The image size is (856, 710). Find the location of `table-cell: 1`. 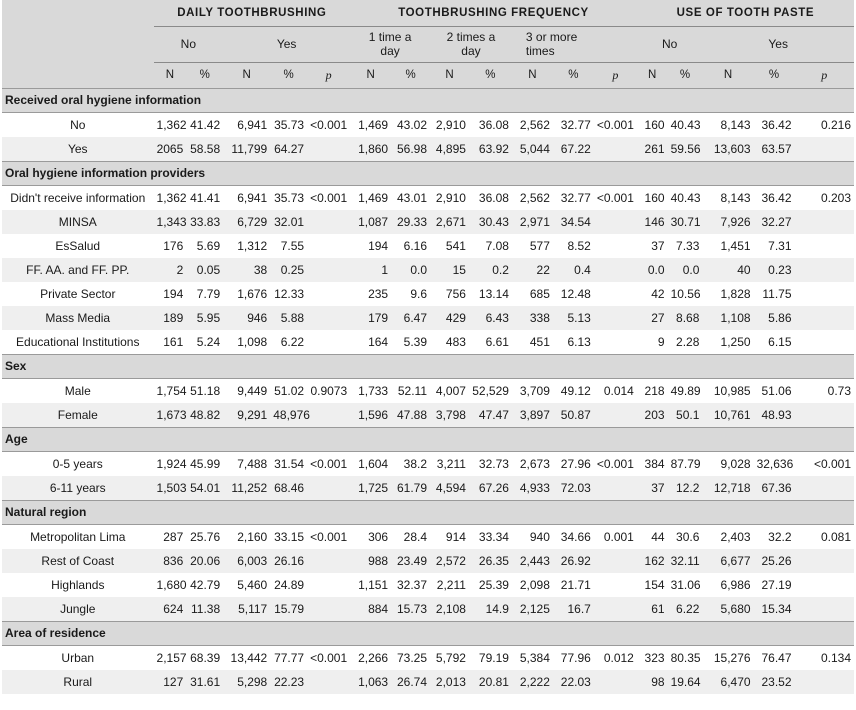

table-cell: 1 is located at coordinates (371, 269).